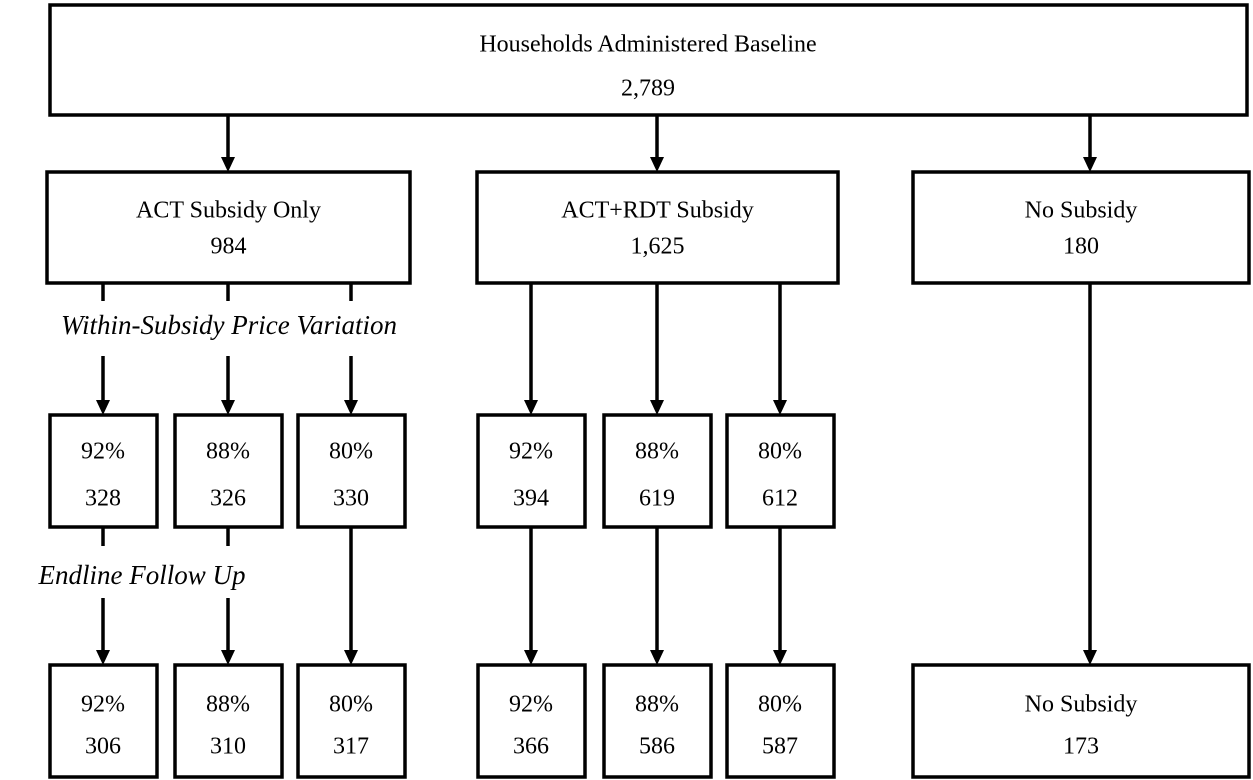 Image resolution: width=1253 pixels, height=780 pixels. Describe the element at coordinates (657, 211) in the screenshot. I see `arm-label: ACT+RDT Subsidy` at that location.